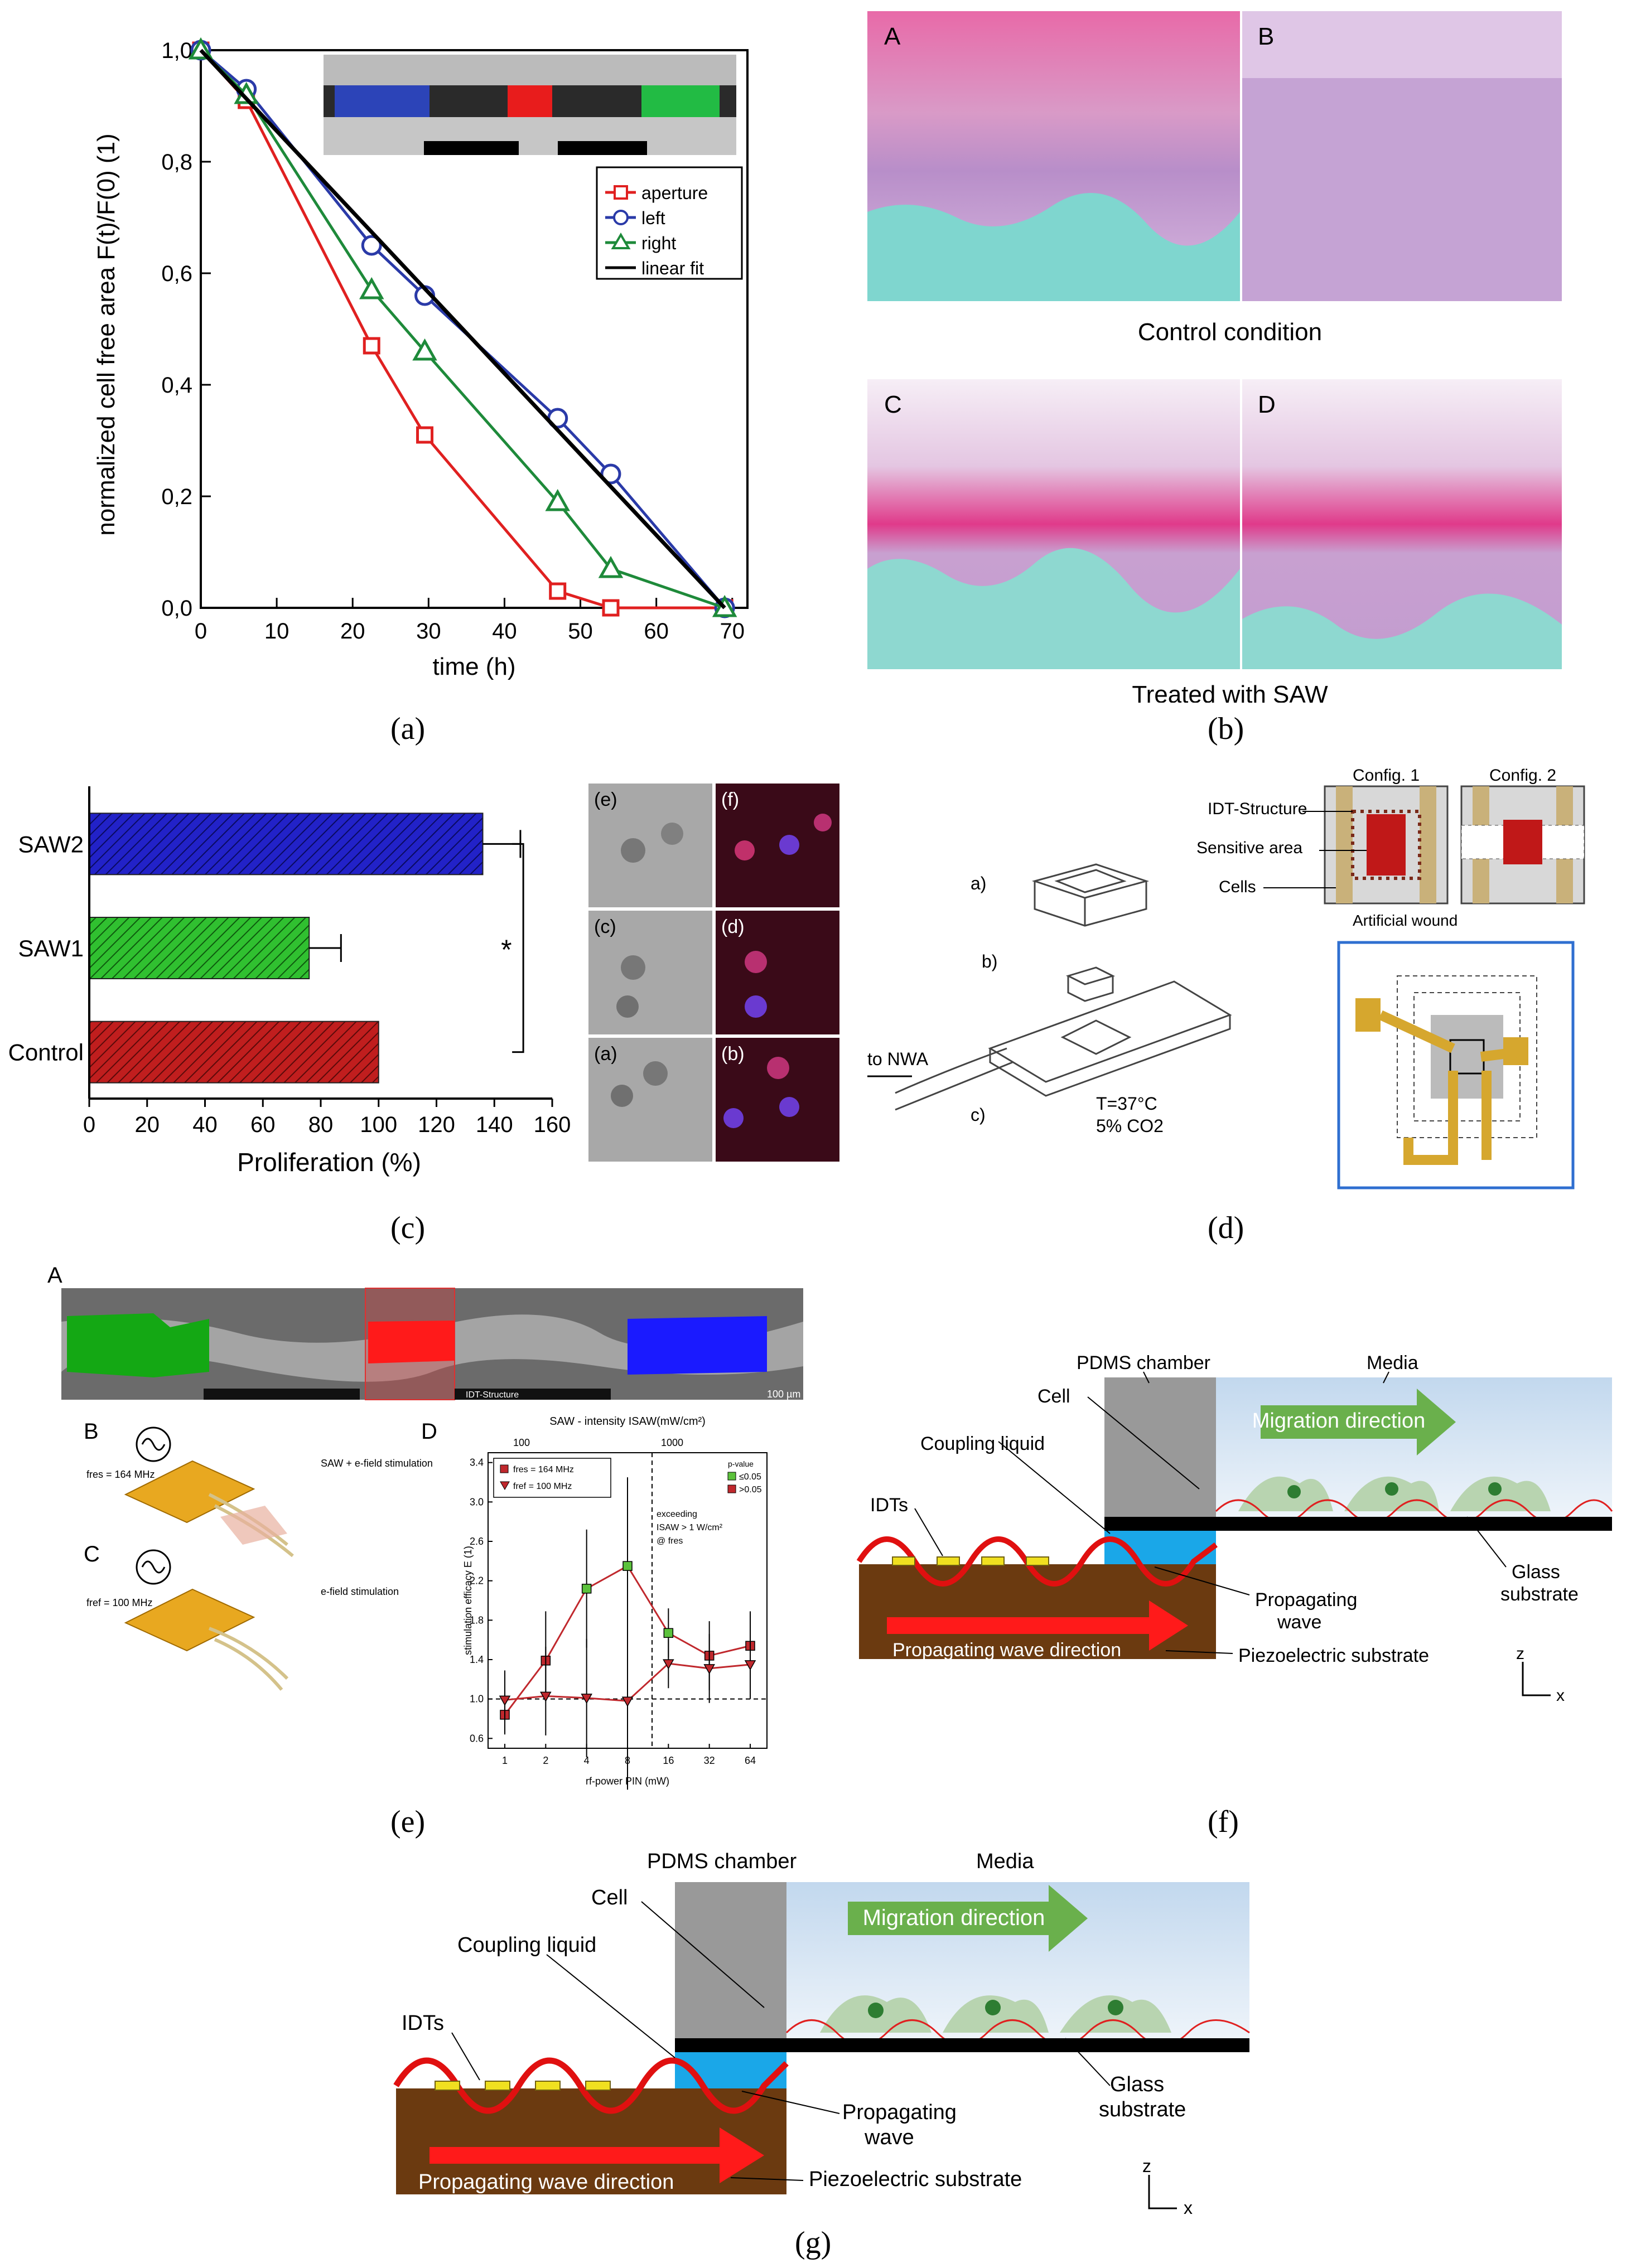 Image resolution: width=1636 pixels, height=2268 pixels. Describe the element at coordinates (978, 883) in the screenshot. I see `part-a-label: a)` at that location.